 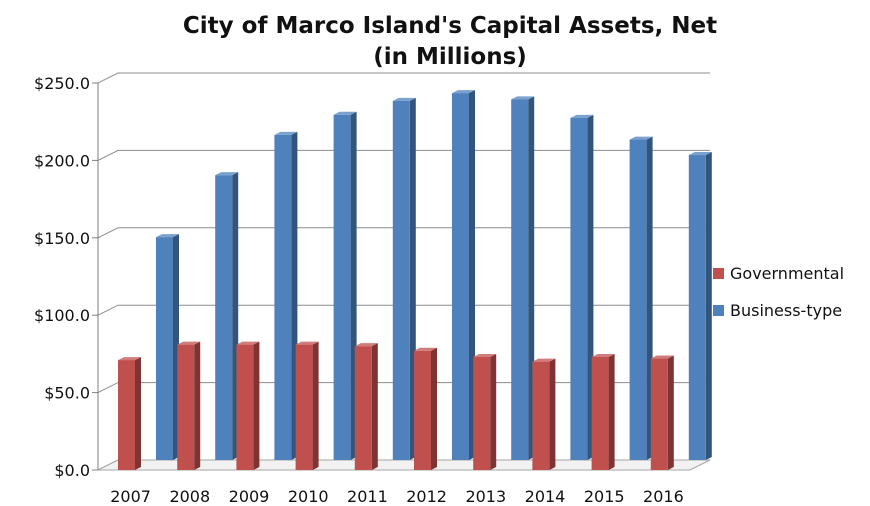 What do you see at coordinates (367, 496) in the screenshot?
I see `x-tick-label: 2011` at bounding box center [367, 496].